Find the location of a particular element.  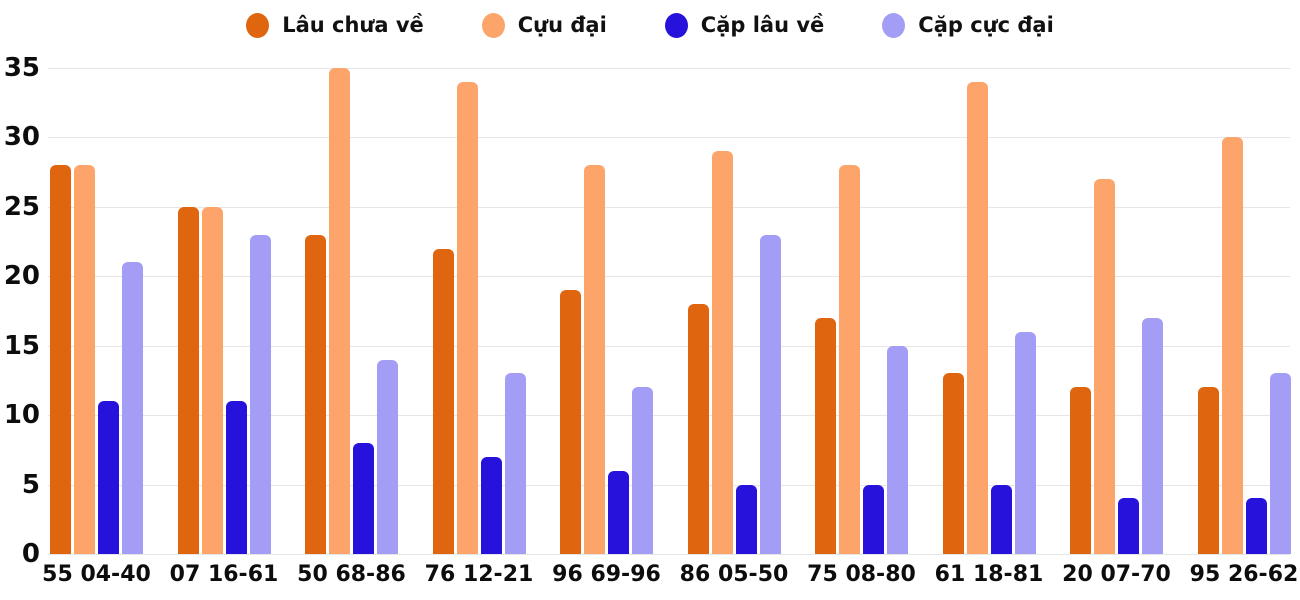

legend-item-lau-chua-ve: Lâu chưa về is located at coordinates (335, 25).